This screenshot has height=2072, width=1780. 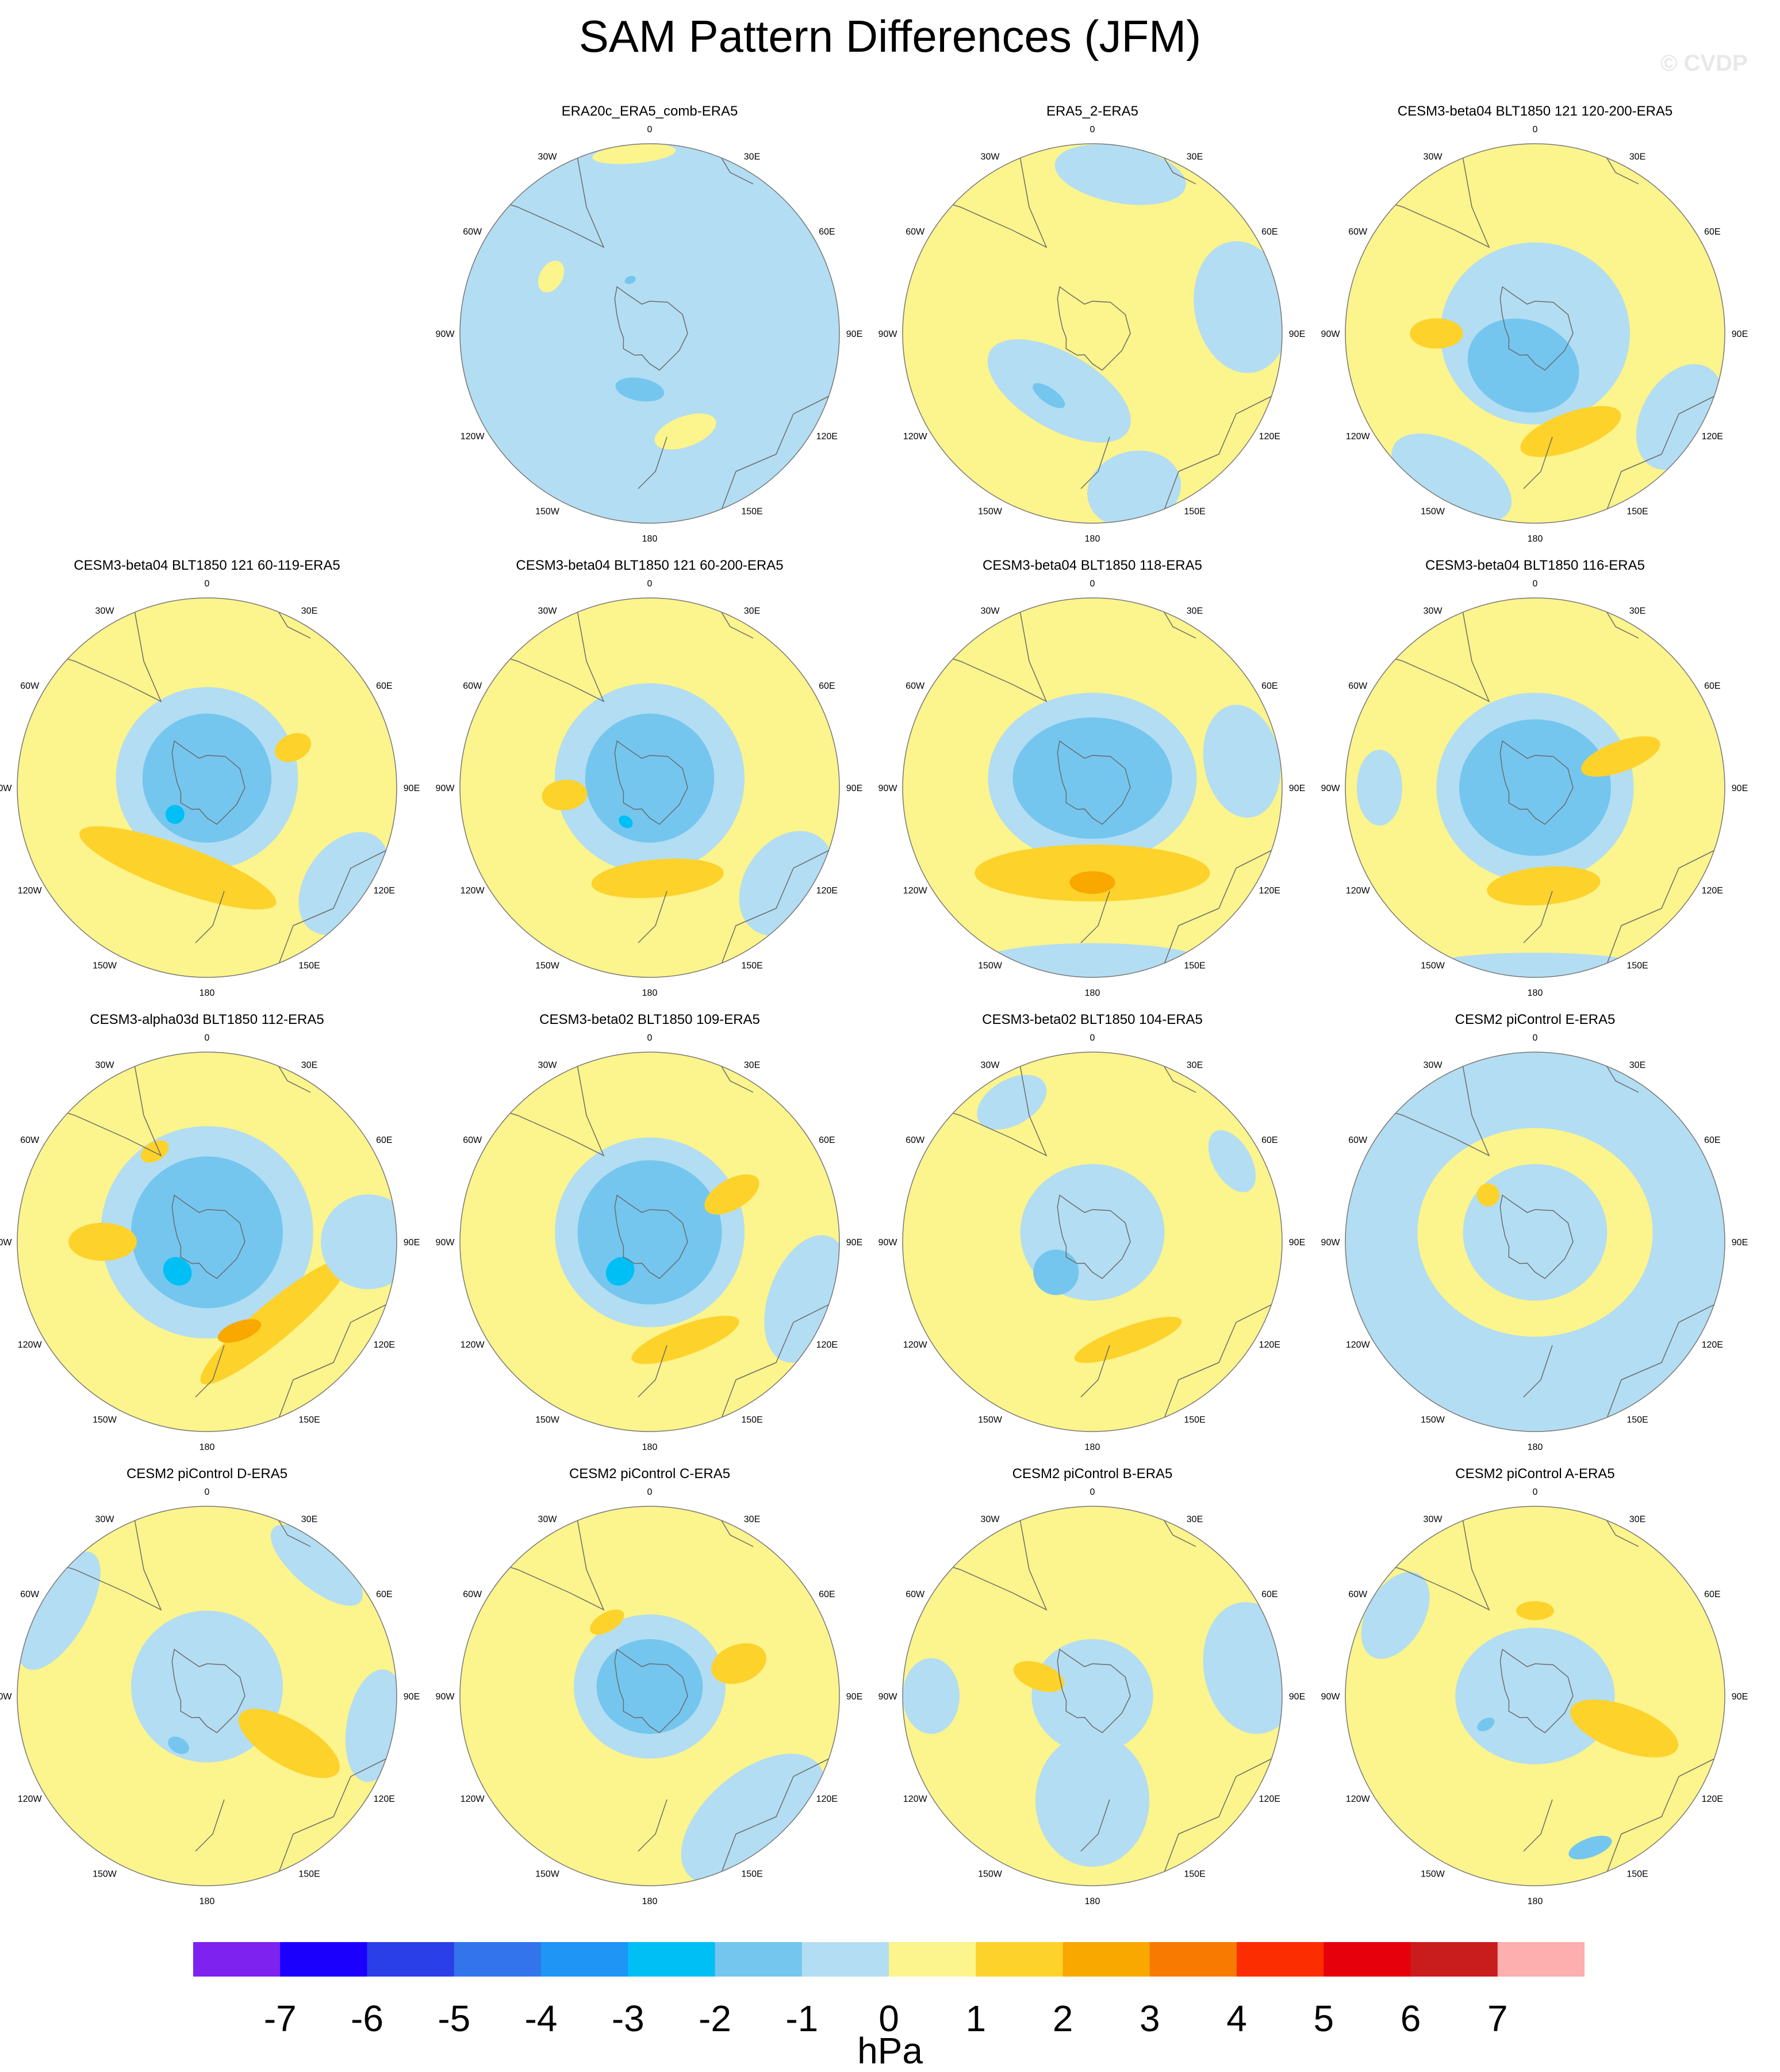 I want to click on colorbar-tick-label: 3, so click(x=1150, y=2018).